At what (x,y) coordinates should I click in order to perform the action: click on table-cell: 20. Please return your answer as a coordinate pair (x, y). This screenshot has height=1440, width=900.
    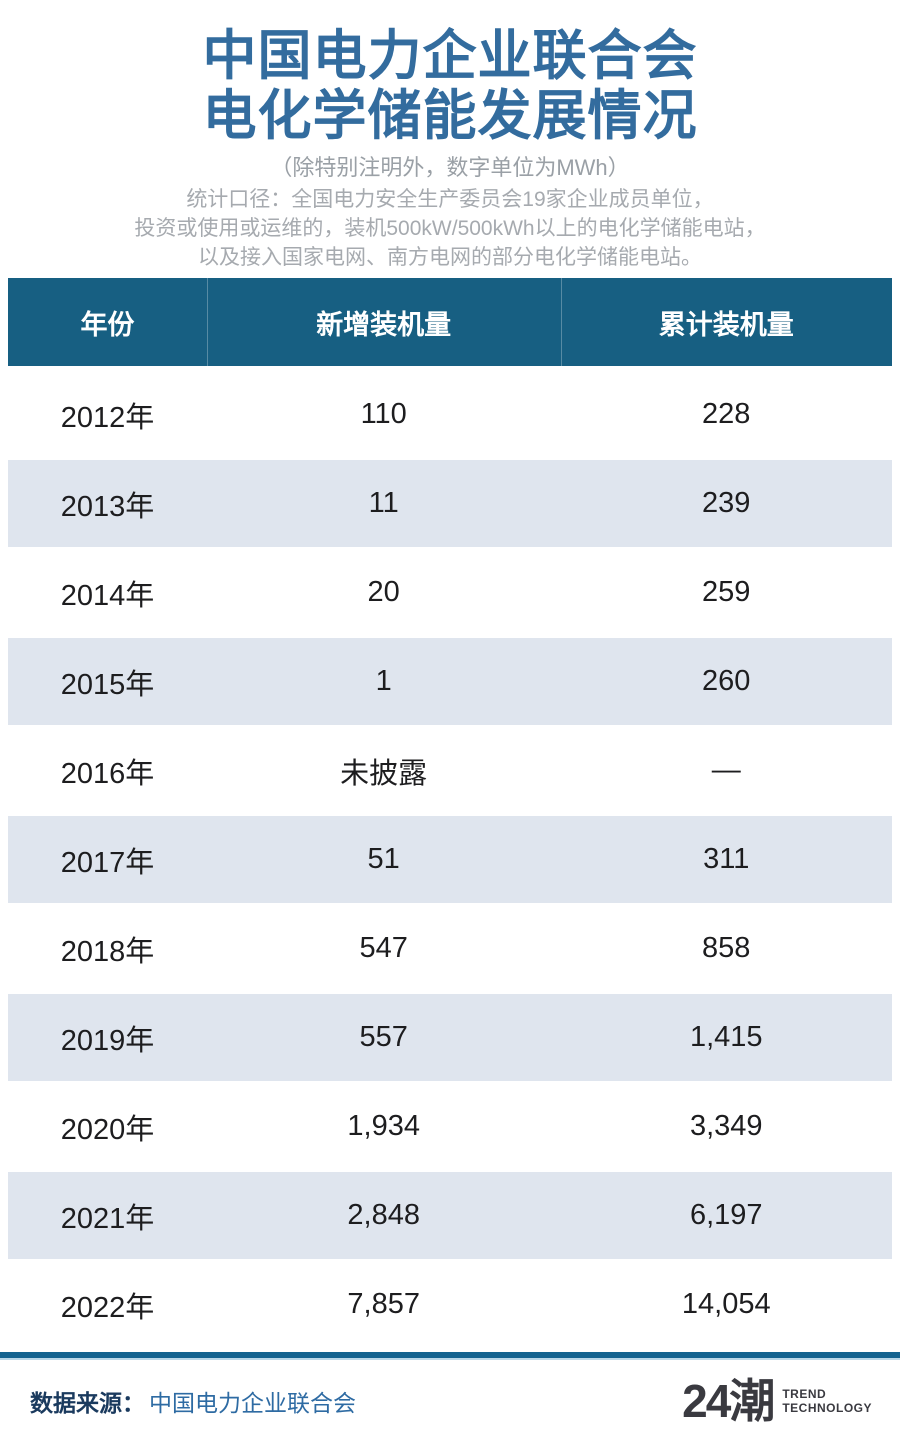
    Looking at the image, I should click on (383, 592).